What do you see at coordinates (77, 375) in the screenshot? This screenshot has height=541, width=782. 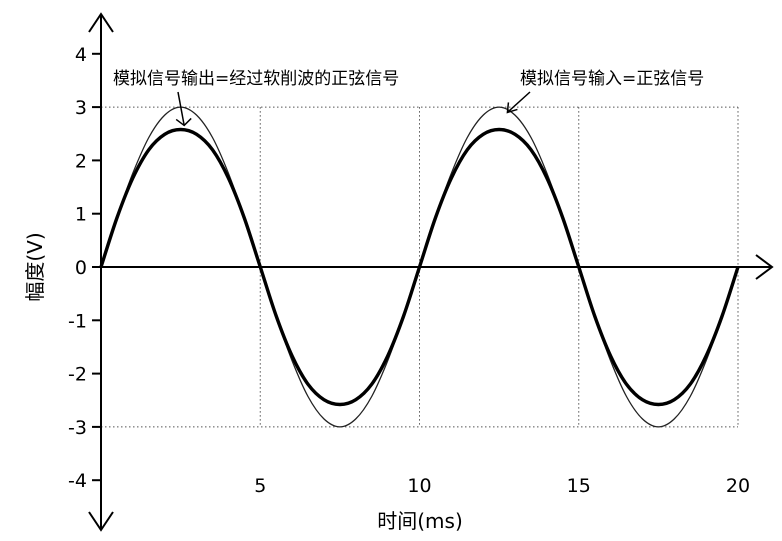 I see `y-tick-label: -2` at bounding box center [77, 375].